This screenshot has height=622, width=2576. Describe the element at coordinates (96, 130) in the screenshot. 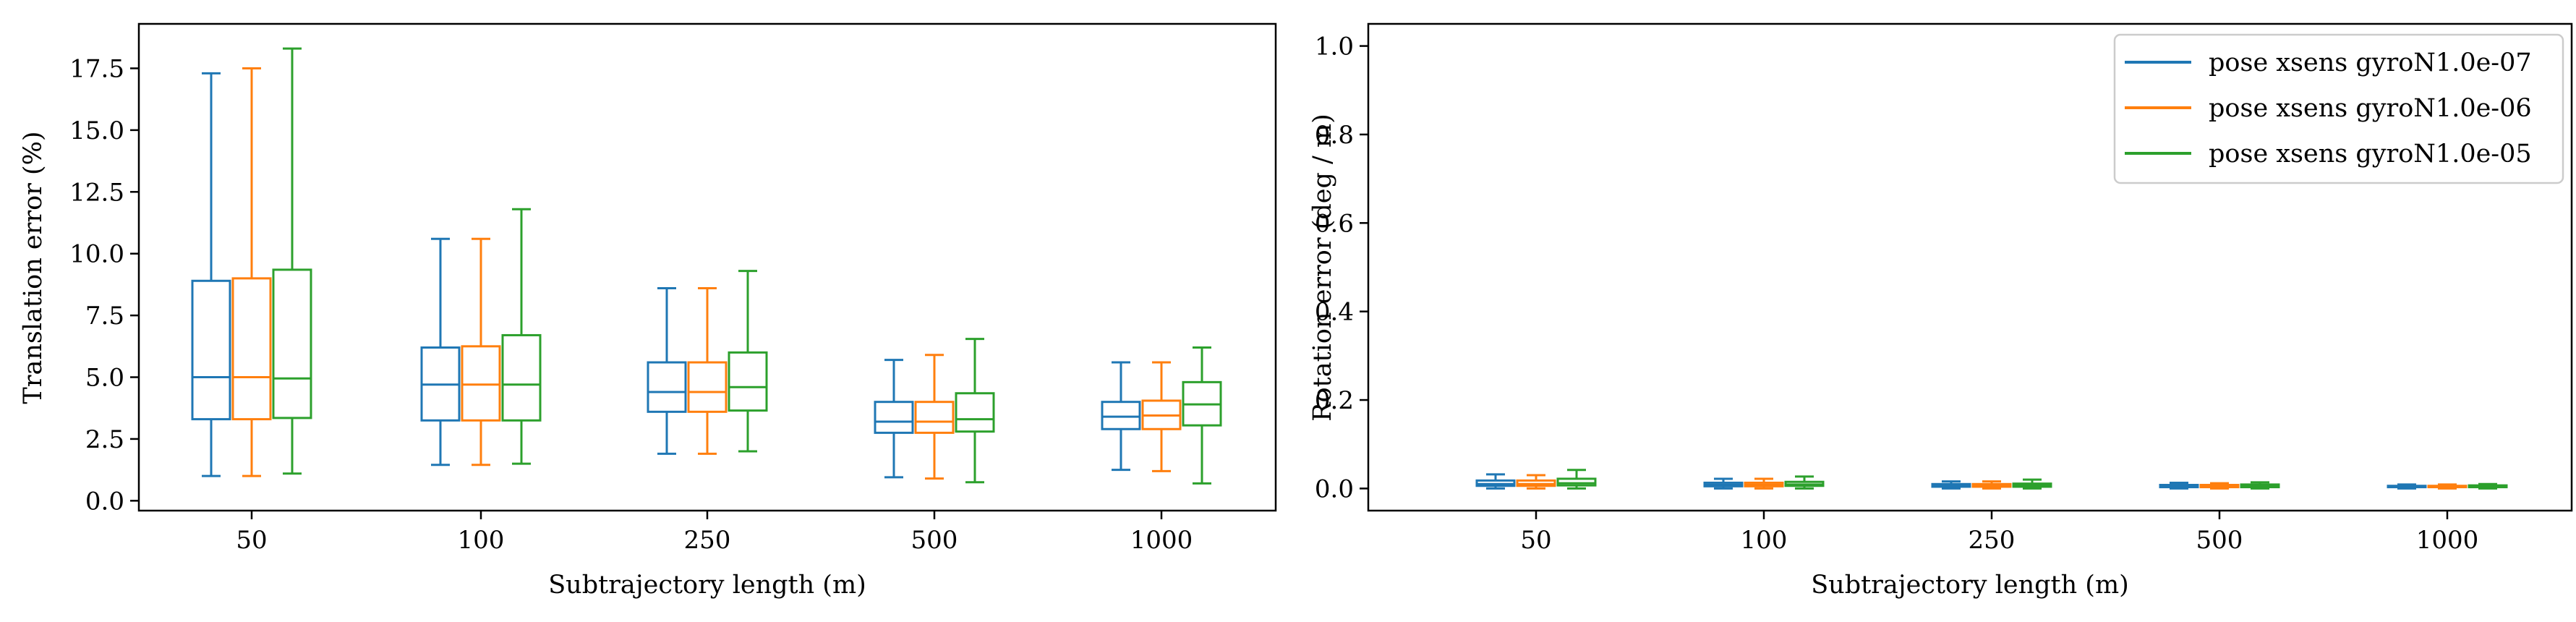

I see `y-tick-label: 15.0` at that location.